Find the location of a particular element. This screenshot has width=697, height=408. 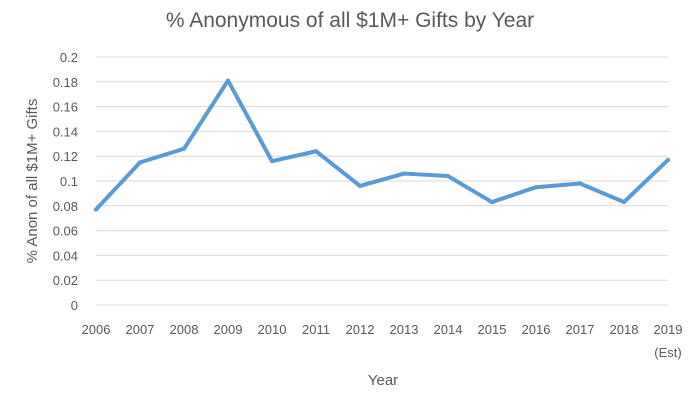

y-tick-label: 0.12 is located at coordinates (65, 156).